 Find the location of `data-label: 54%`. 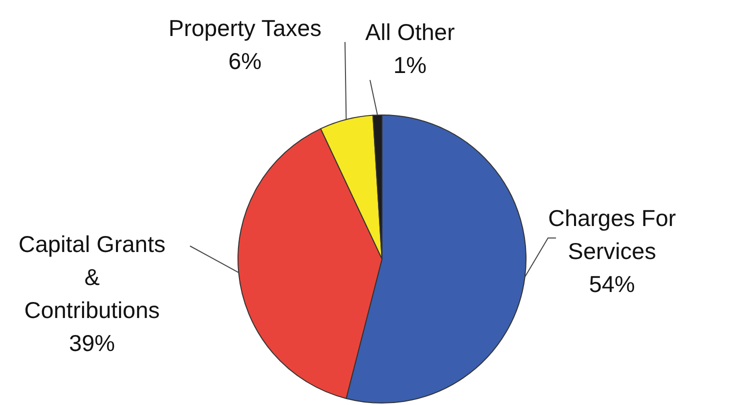

data-label: 54% is located at coordinates (612, 284).